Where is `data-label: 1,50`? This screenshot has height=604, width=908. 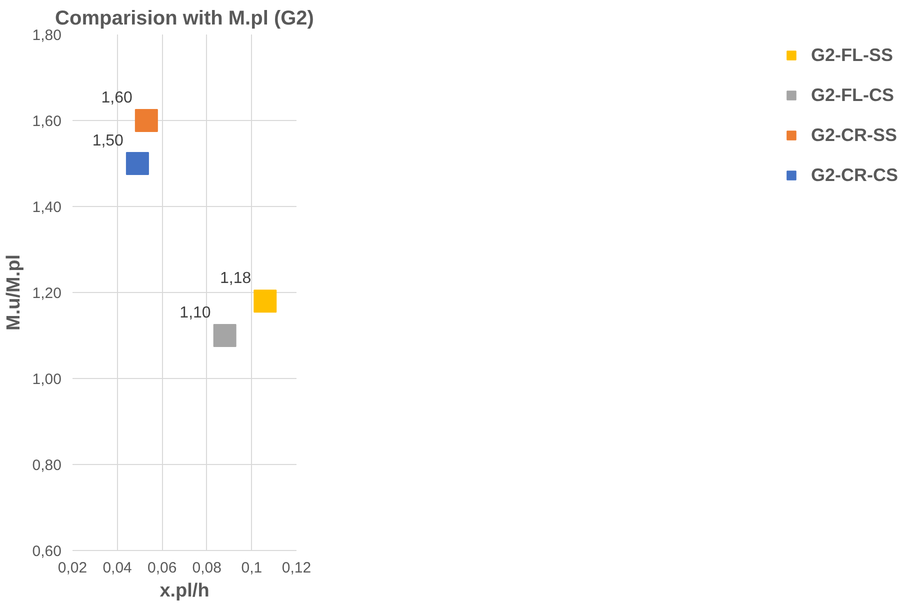 data-label: 1,50 is located at coordinates (108, 141).